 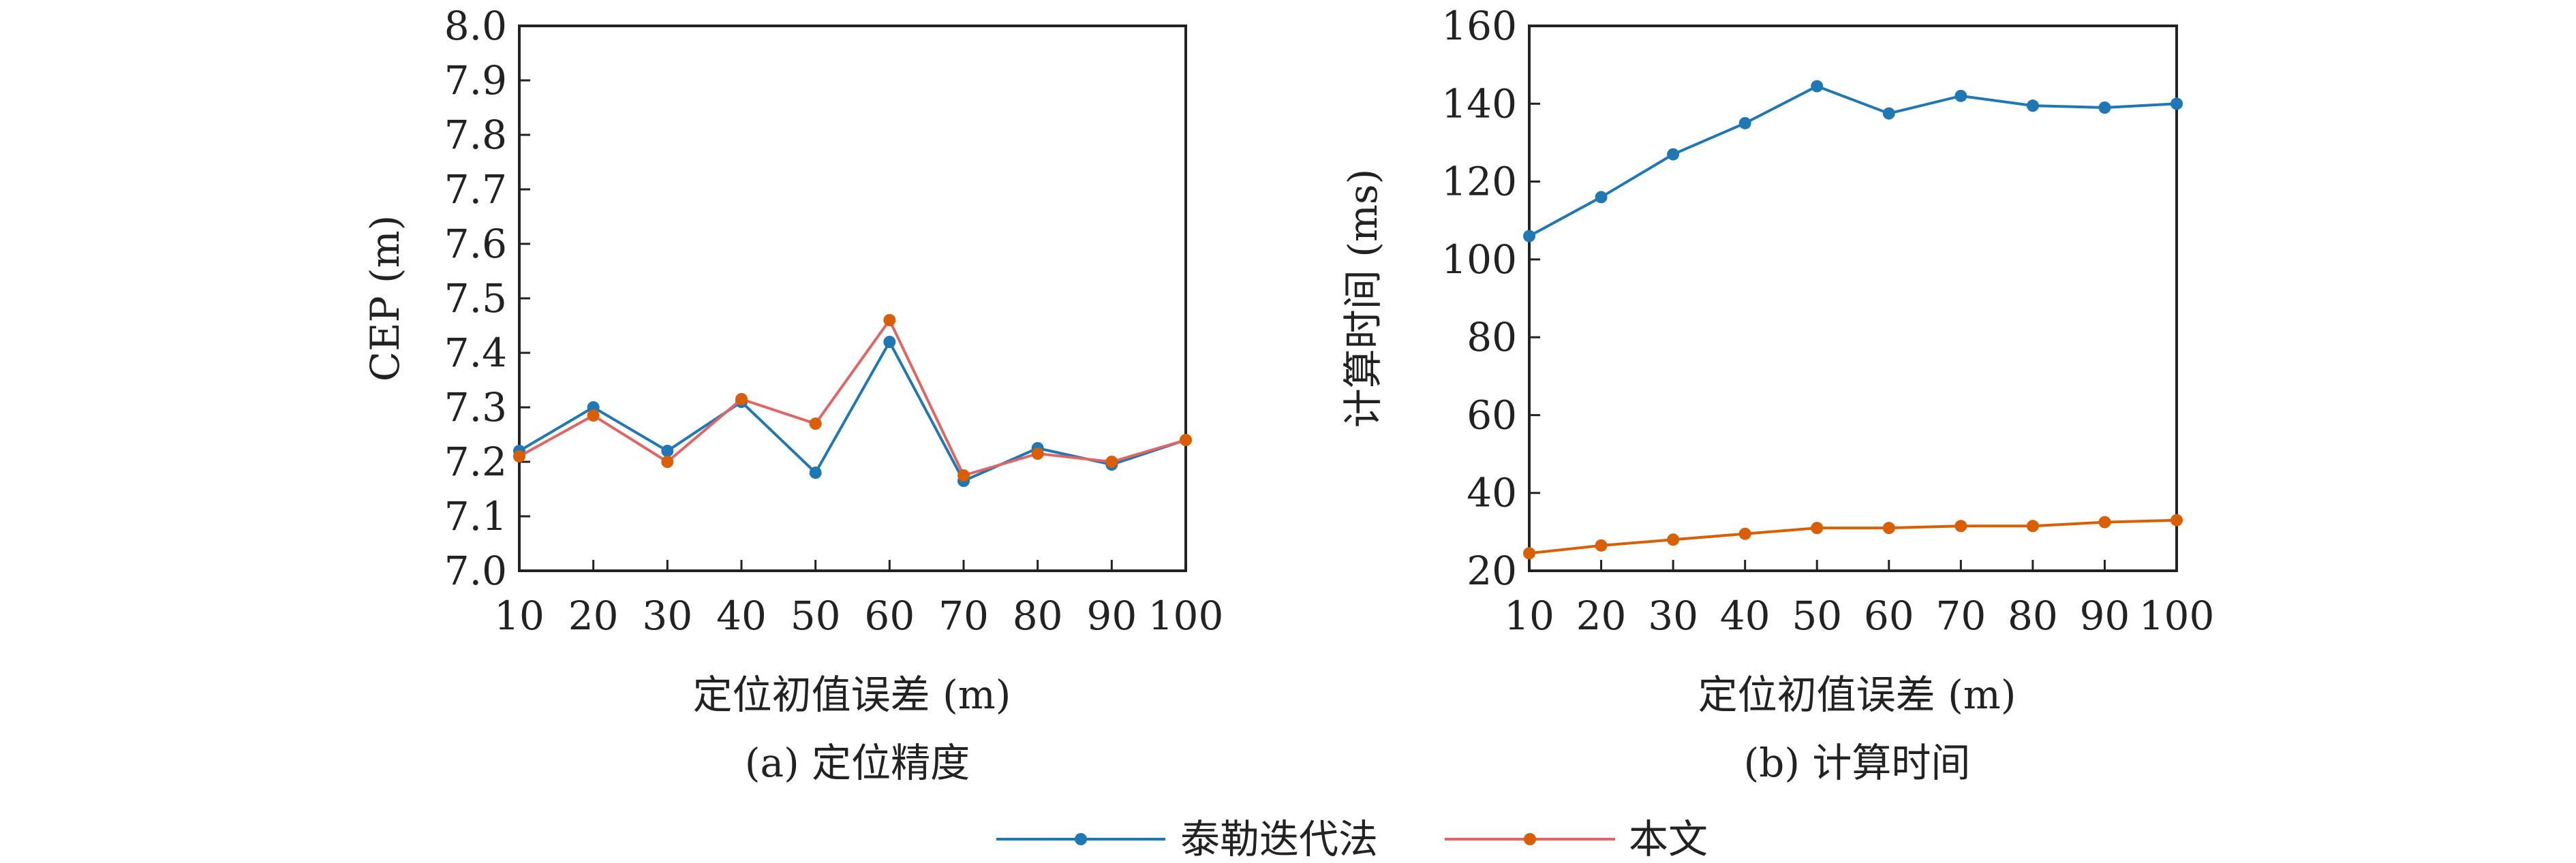 I want to click on y-tick-label: 20, so click(x=1492, y=571).